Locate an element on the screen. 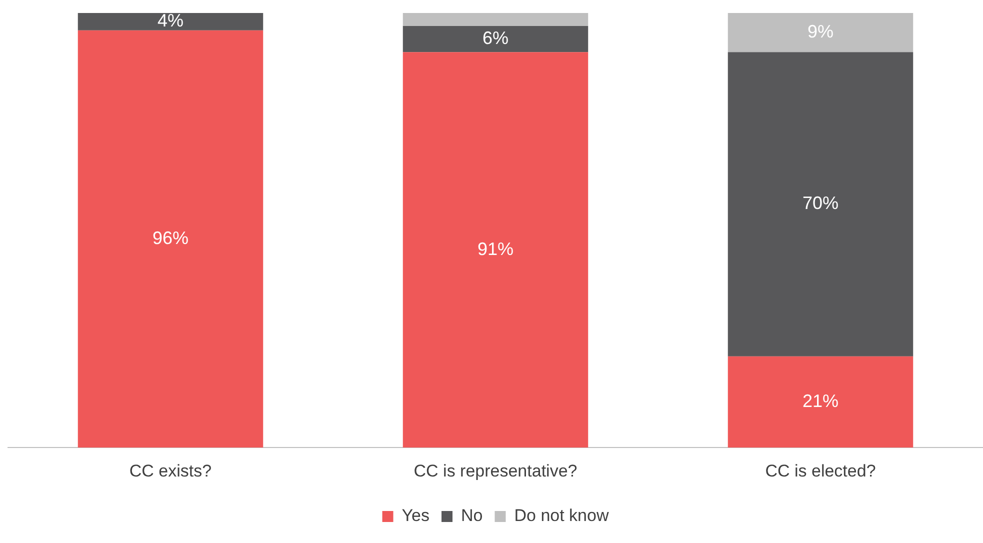 Image resolution: width=983 pixels, height=543 pixels. data-label: 91% is located at coordinates (495, 248).